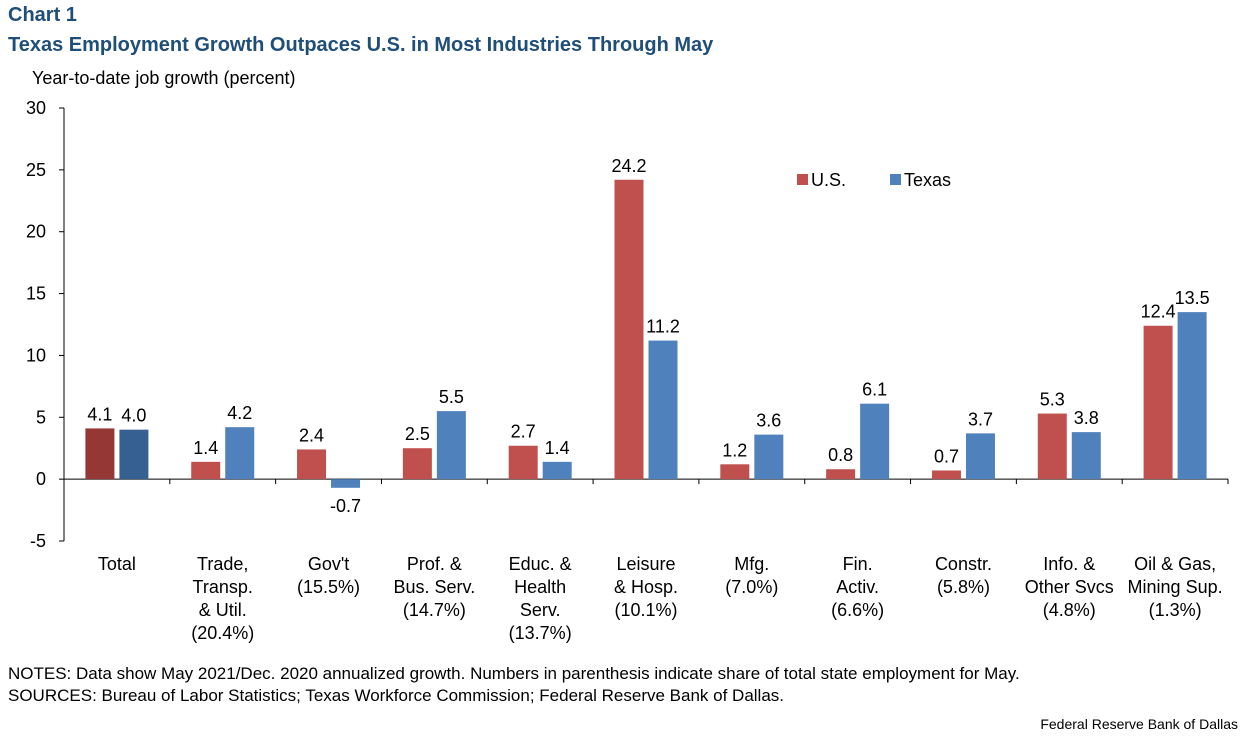 The height and width of the screenshot is (736, 1246). What do you see at coordinates (328, 564) in the screenshot?
I see `x-tick-label: Gov't` at bounding box center [328, 564].